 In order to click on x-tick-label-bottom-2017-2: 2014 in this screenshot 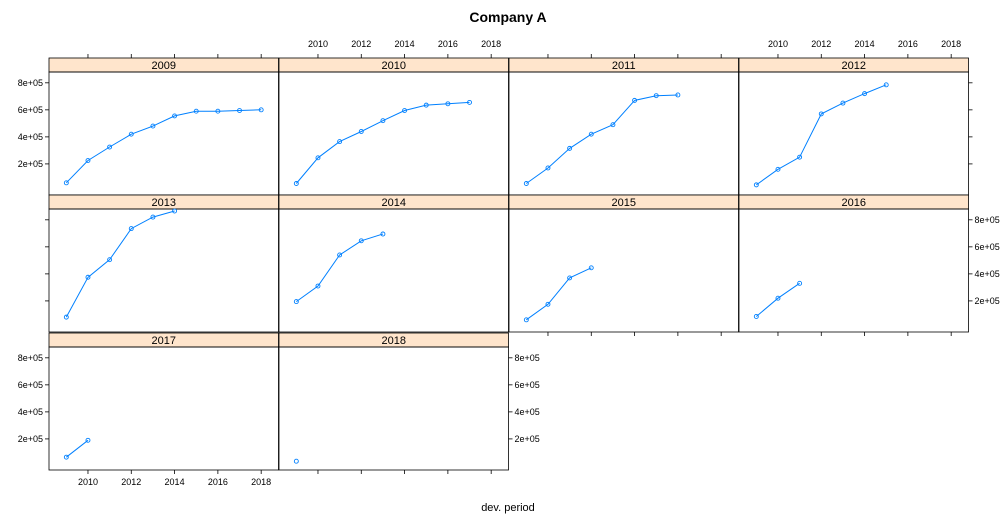, I will do `click(175, 482)`.